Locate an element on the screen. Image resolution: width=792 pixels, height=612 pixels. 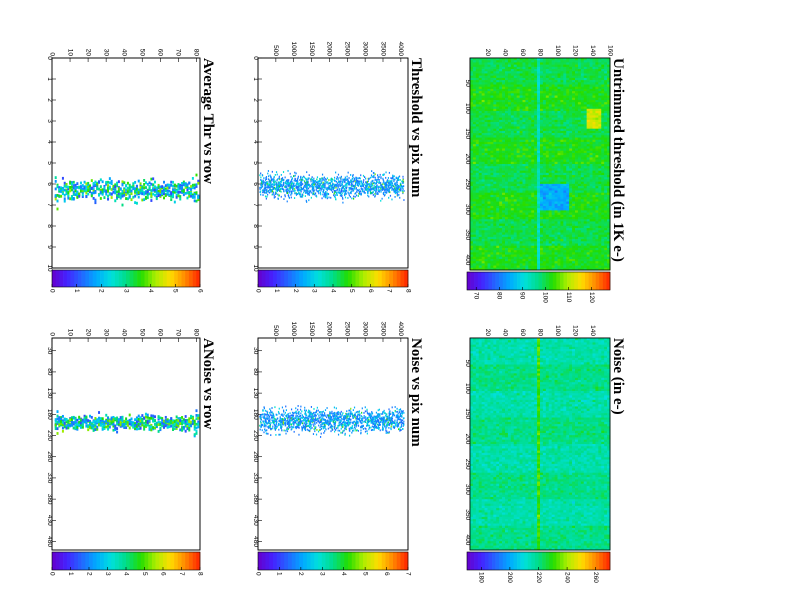
y-tick-label: 300 is located at coordinates (467, 489).